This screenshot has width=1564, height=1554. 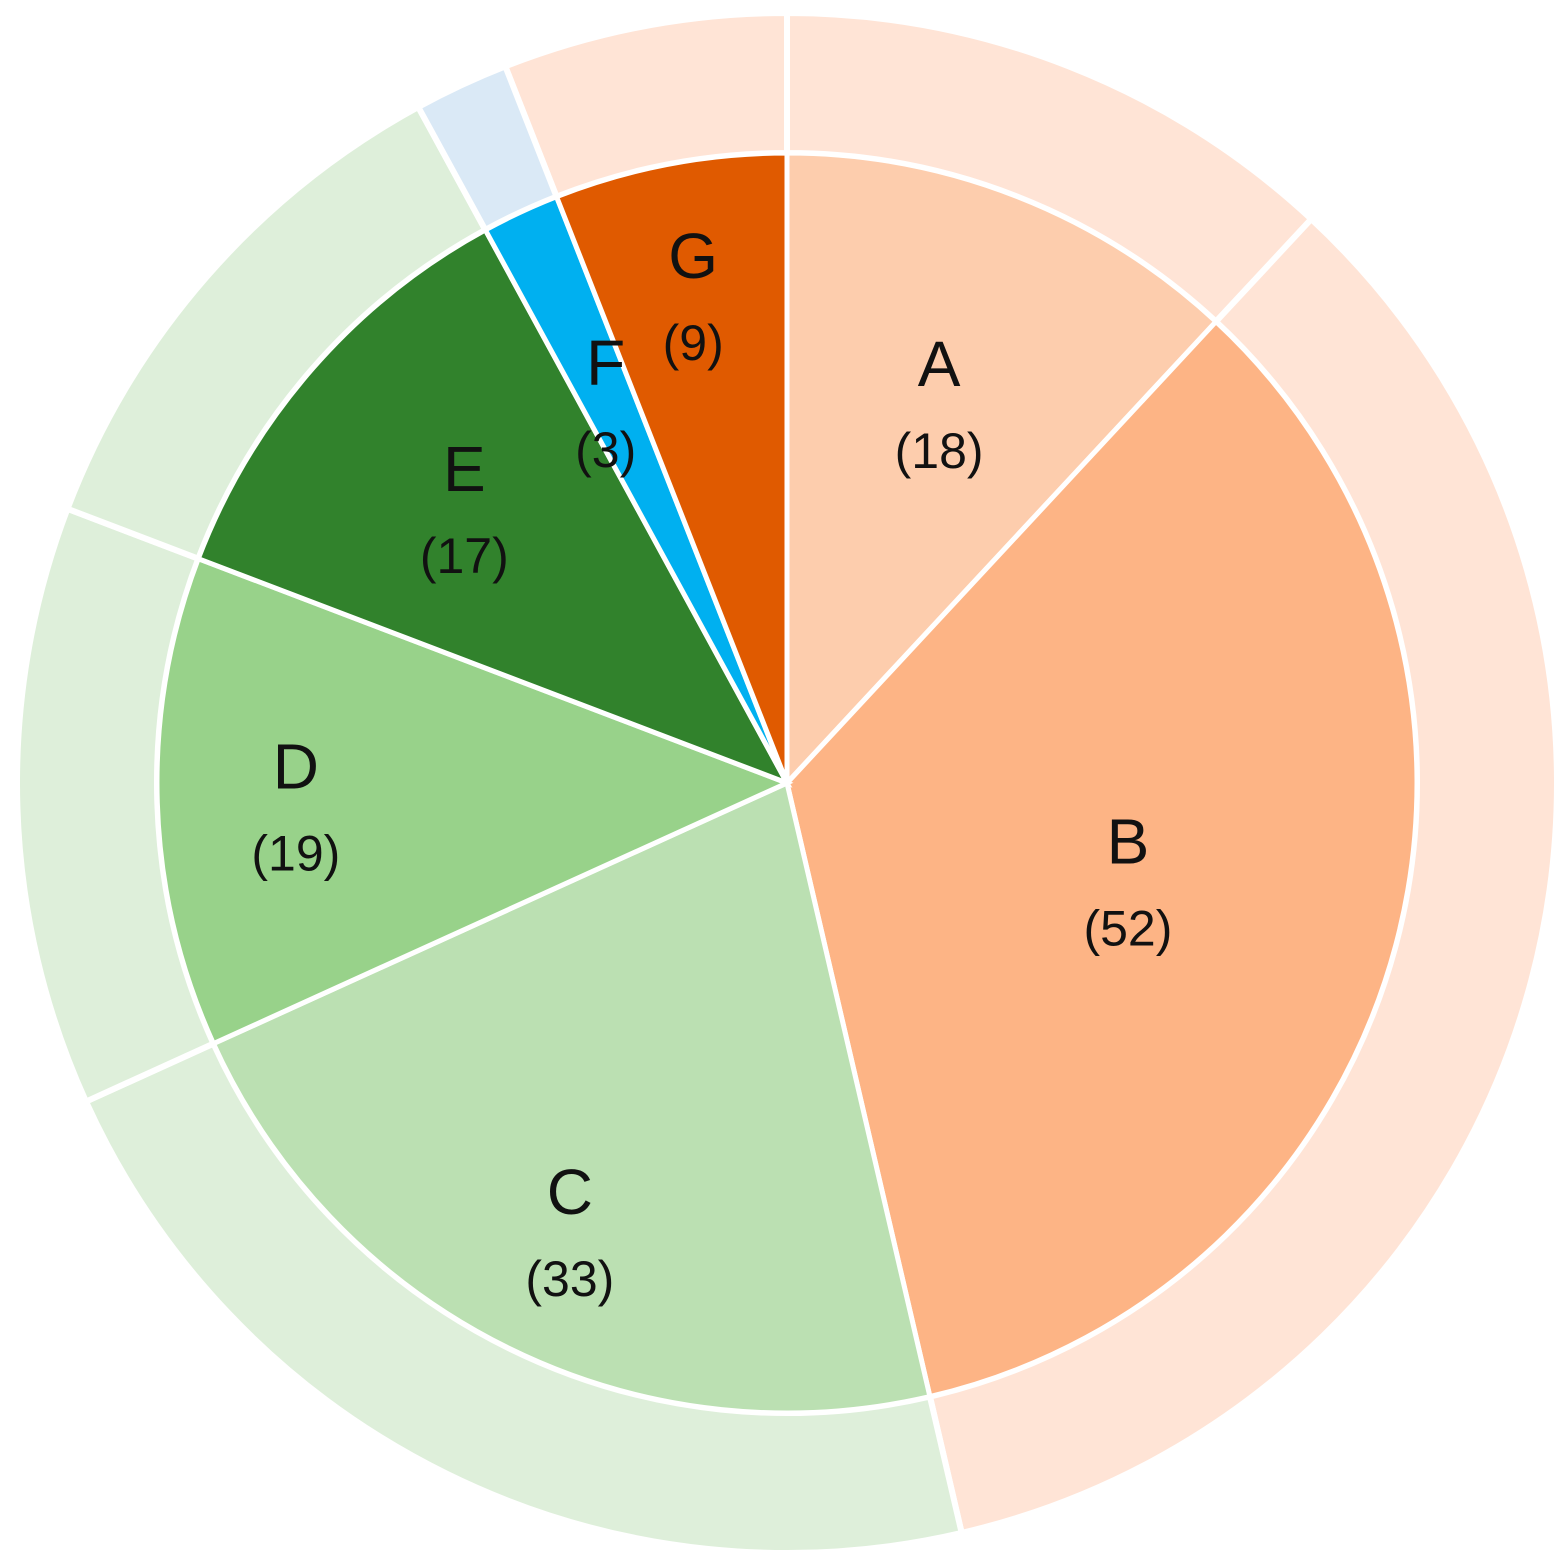 What do you see at coordinates (1127, 929) in the screenshot?
I see `slice-count-b: (52)` at bounding box center [1127, 929].